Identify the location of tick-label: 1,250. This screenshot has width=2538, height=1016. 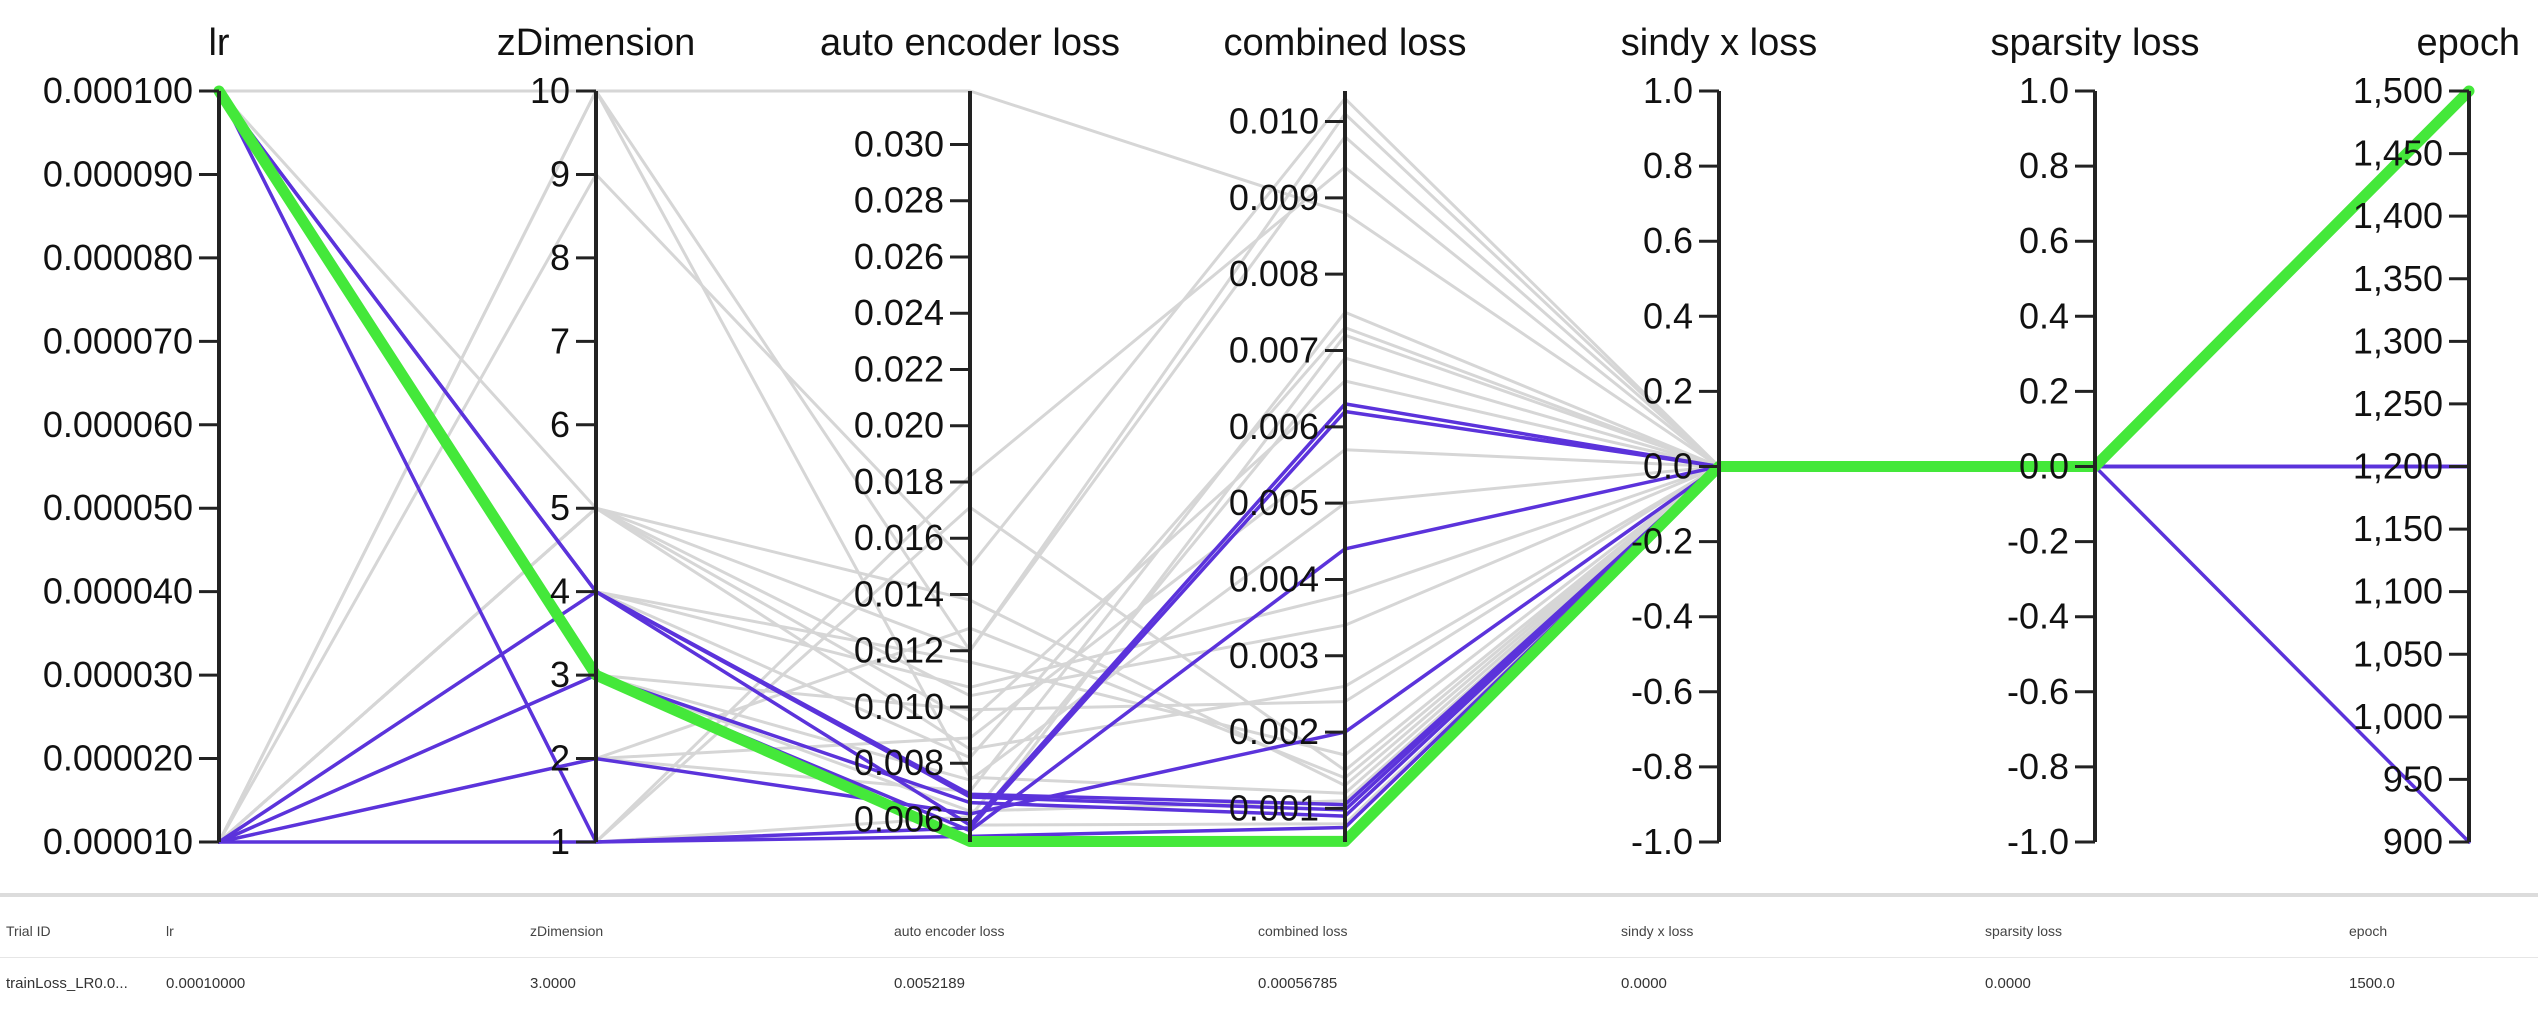
(2398, 403).